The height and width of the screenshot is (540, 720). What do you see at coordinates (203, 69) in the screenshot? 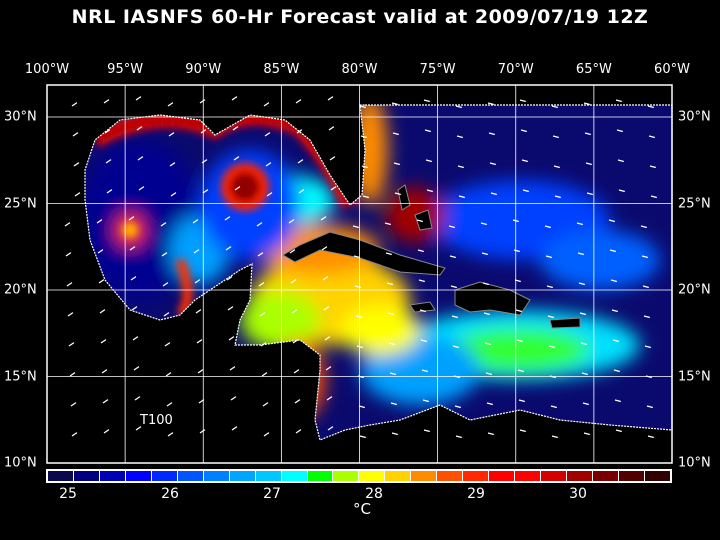
I see `longitude-label: 90°W` at bounding box center [203, 69].